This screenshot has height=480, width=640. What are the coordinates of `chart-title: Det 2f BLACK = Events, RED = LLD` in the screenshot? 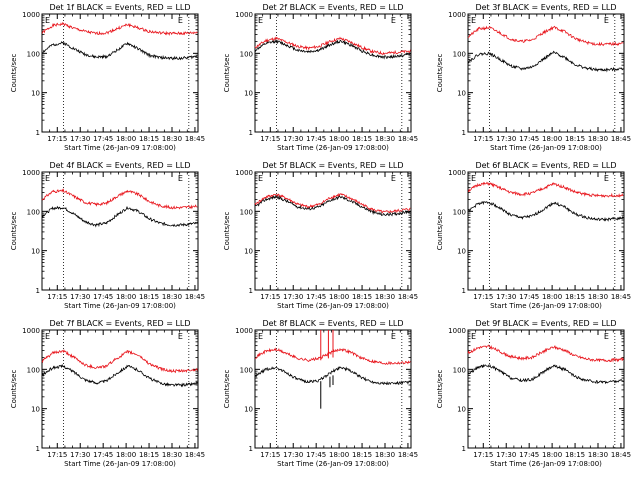 It's located at (332, 7).